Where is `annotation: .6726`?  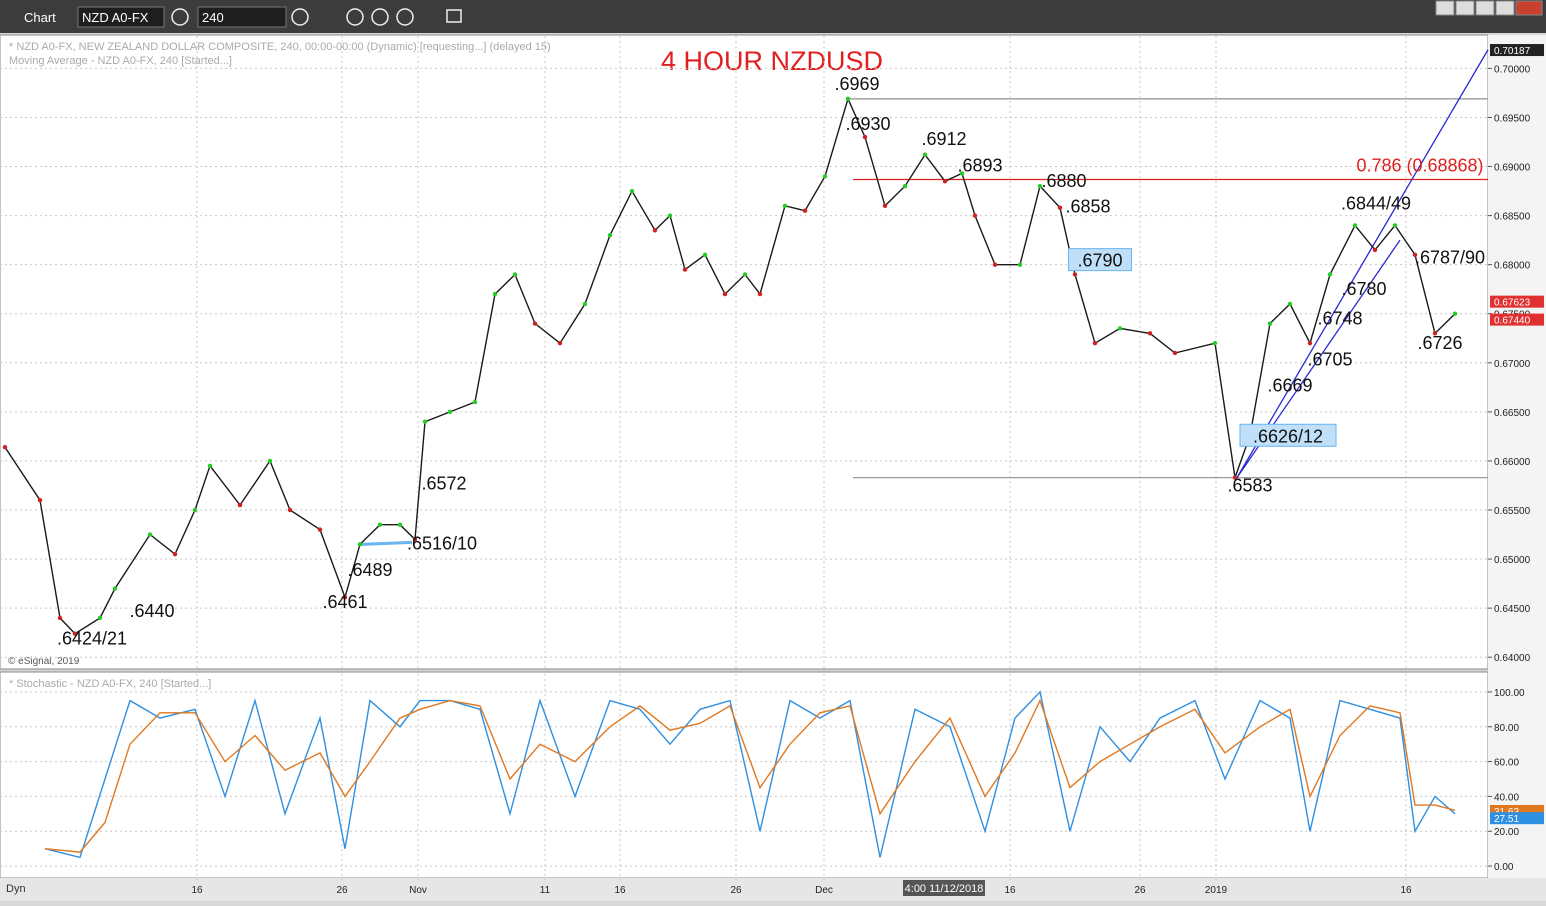 annotation: .6726 is located at coordinates (1439, 343).